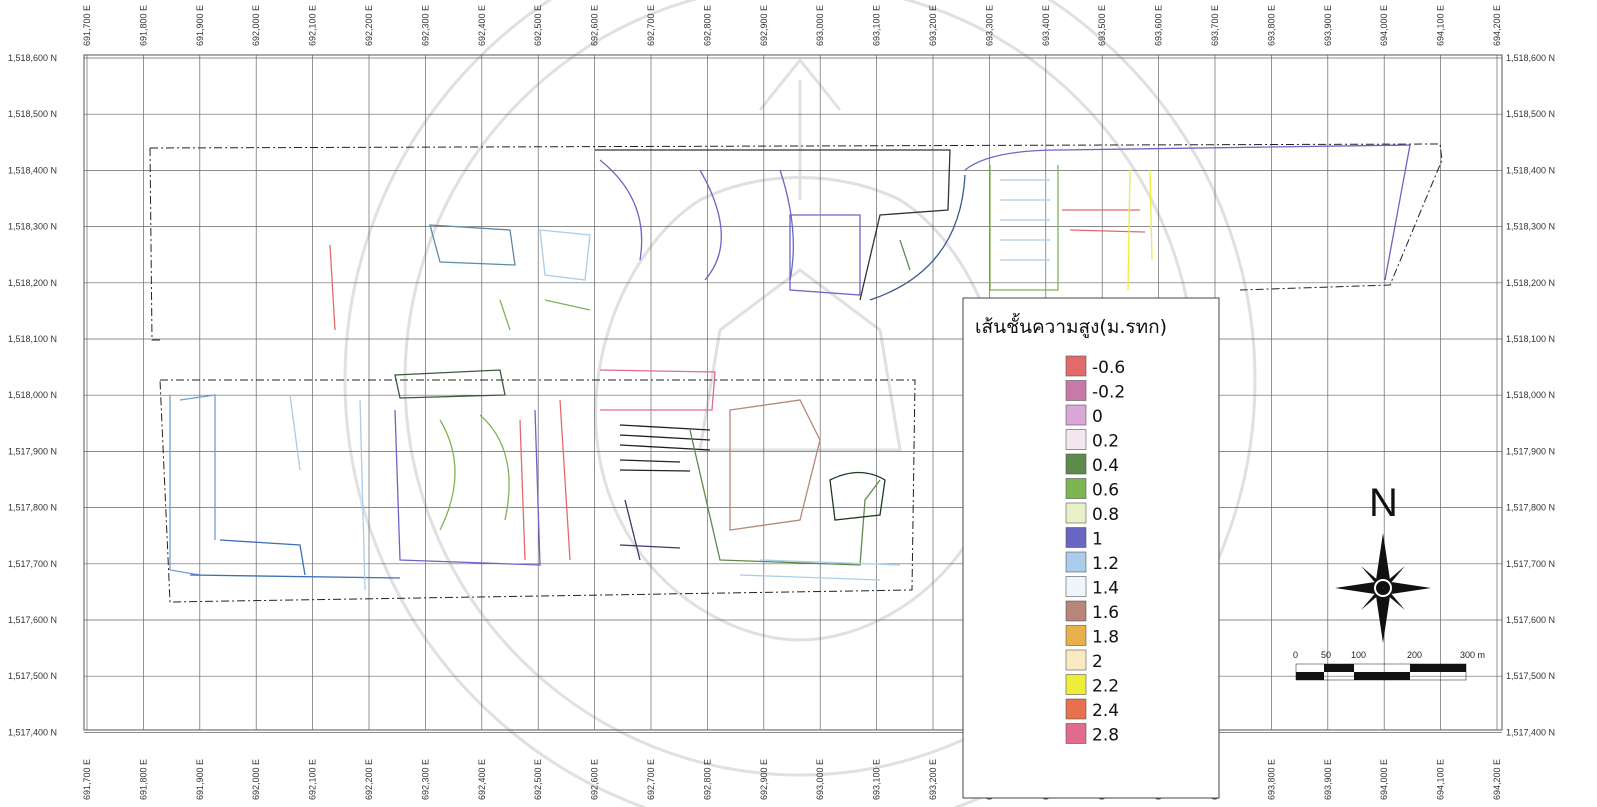 This screenshot has height=807, width=1597. I want to click on y-tick-label: 1,518,200 N, so click(32, 283).